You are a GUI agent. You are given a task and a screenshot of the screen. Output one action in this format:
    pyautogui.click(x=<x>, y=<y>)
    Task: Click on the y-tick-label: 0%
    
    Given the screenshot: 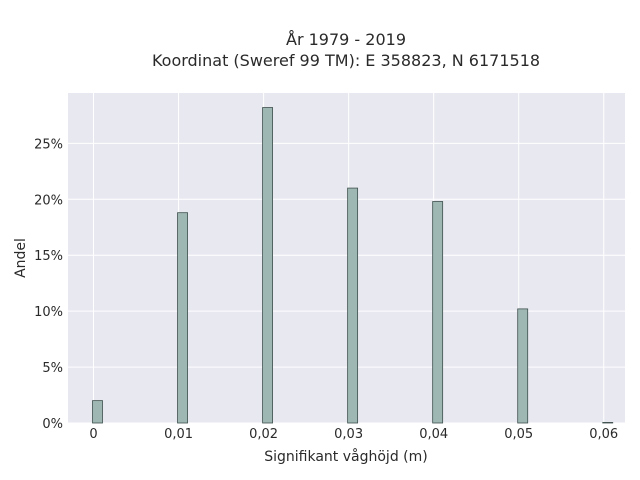 What is the action you would take?
    pyautogui.click(x=52, y=424)
    